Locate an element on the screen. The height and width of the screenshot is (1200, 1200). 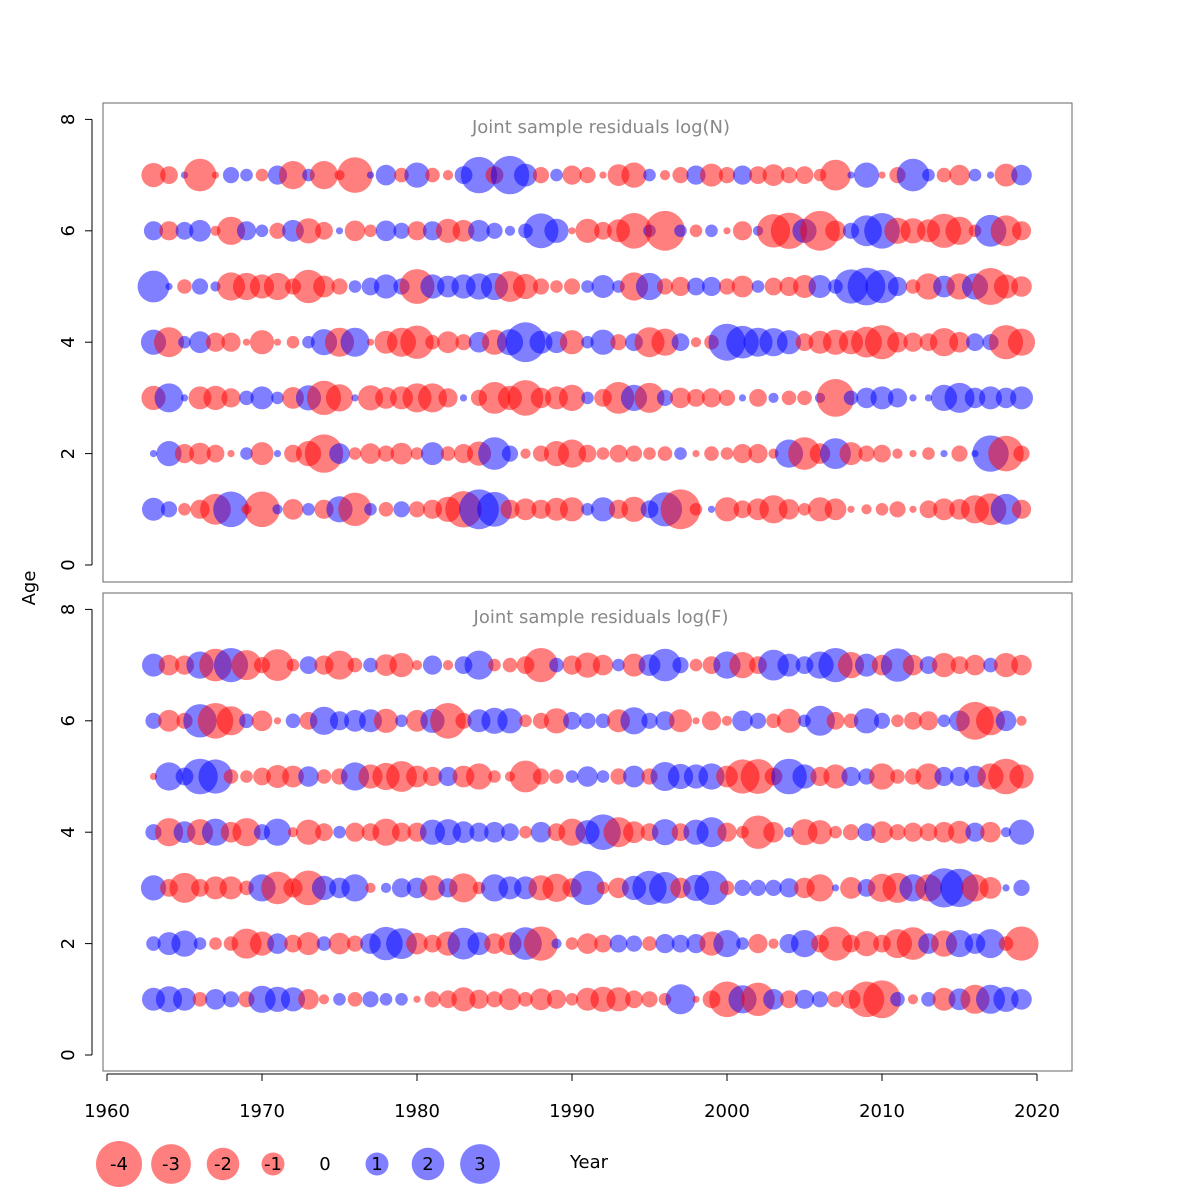
legend-label: 1 is located at coordinates (376, 1164).